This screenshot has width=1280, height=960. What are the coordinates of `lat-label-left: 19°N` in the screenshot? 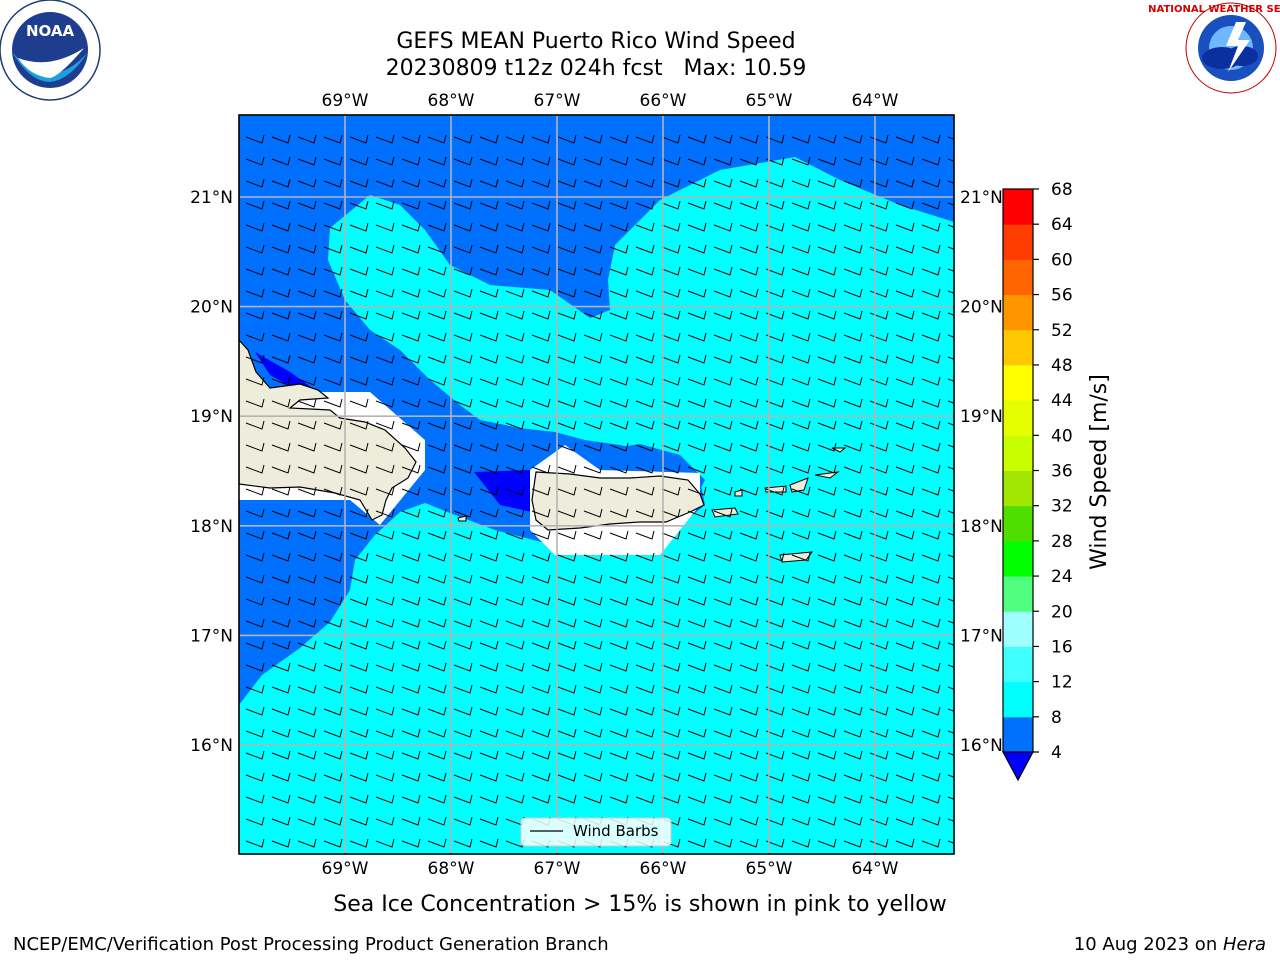 It's located at (211, 417).